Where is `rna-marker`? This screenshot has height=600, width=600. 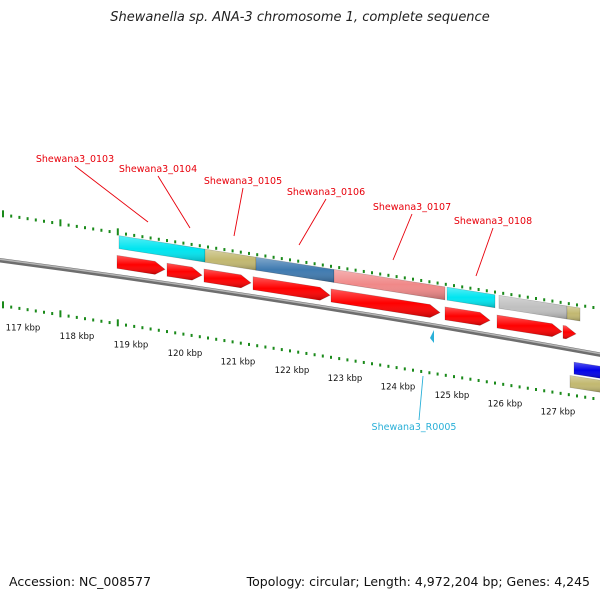 rna-marker is located at coordinates (432, 336).